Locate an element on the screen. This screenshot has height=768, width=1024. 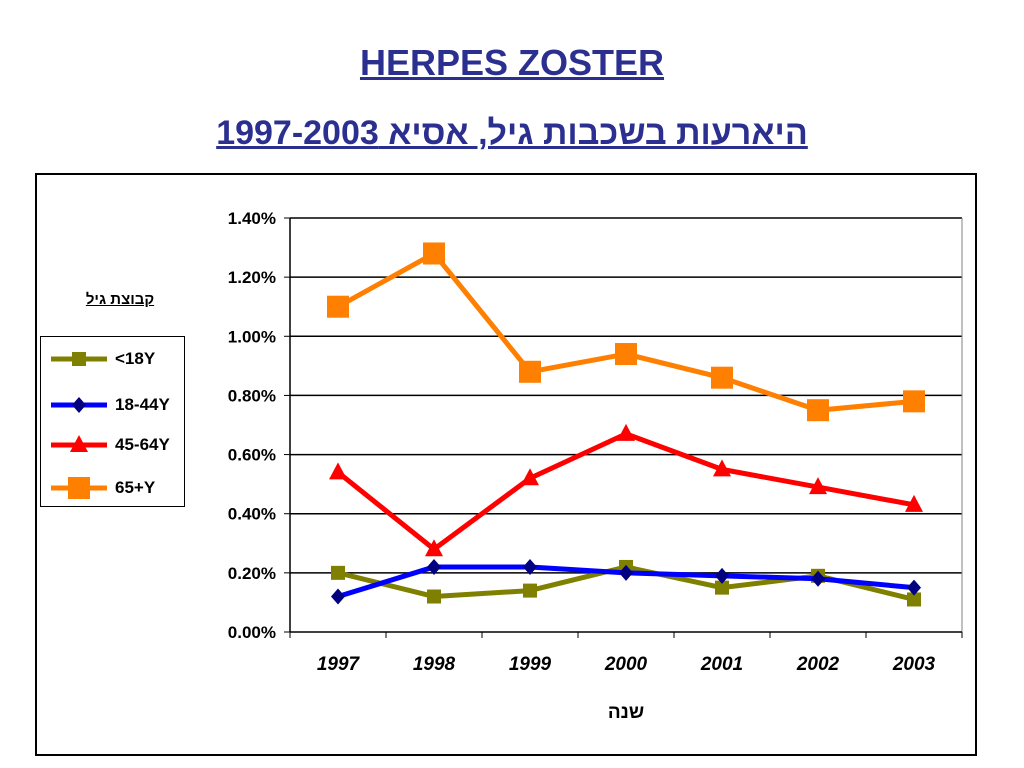
legend-marker-65-plus is located at coordinates (79, 488).